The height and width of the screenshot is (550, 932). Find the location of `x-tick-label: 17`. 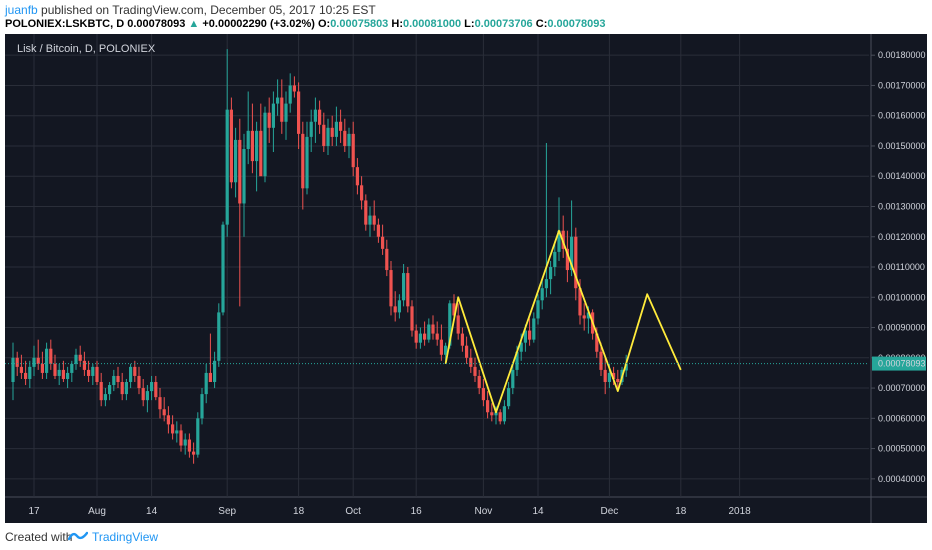

x-tick-label: 17 is located at coordinates (34, 511).